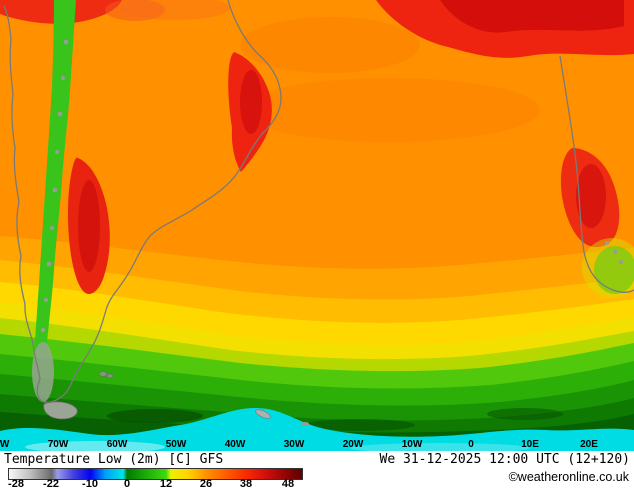 This screenshot has height=490, width=634. What do you see at coordinates (589, 444) in the screenshot?
I see `longitude-label: 20E` at bounding box center [589, 444].